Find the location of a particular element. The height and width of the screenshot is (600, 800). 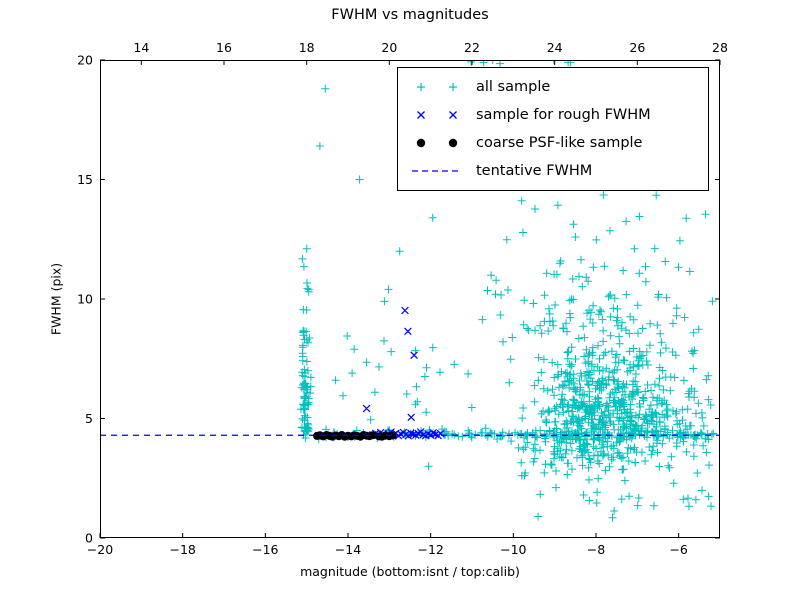

x-tick-label: −20 is located at coordinates (100, 549).